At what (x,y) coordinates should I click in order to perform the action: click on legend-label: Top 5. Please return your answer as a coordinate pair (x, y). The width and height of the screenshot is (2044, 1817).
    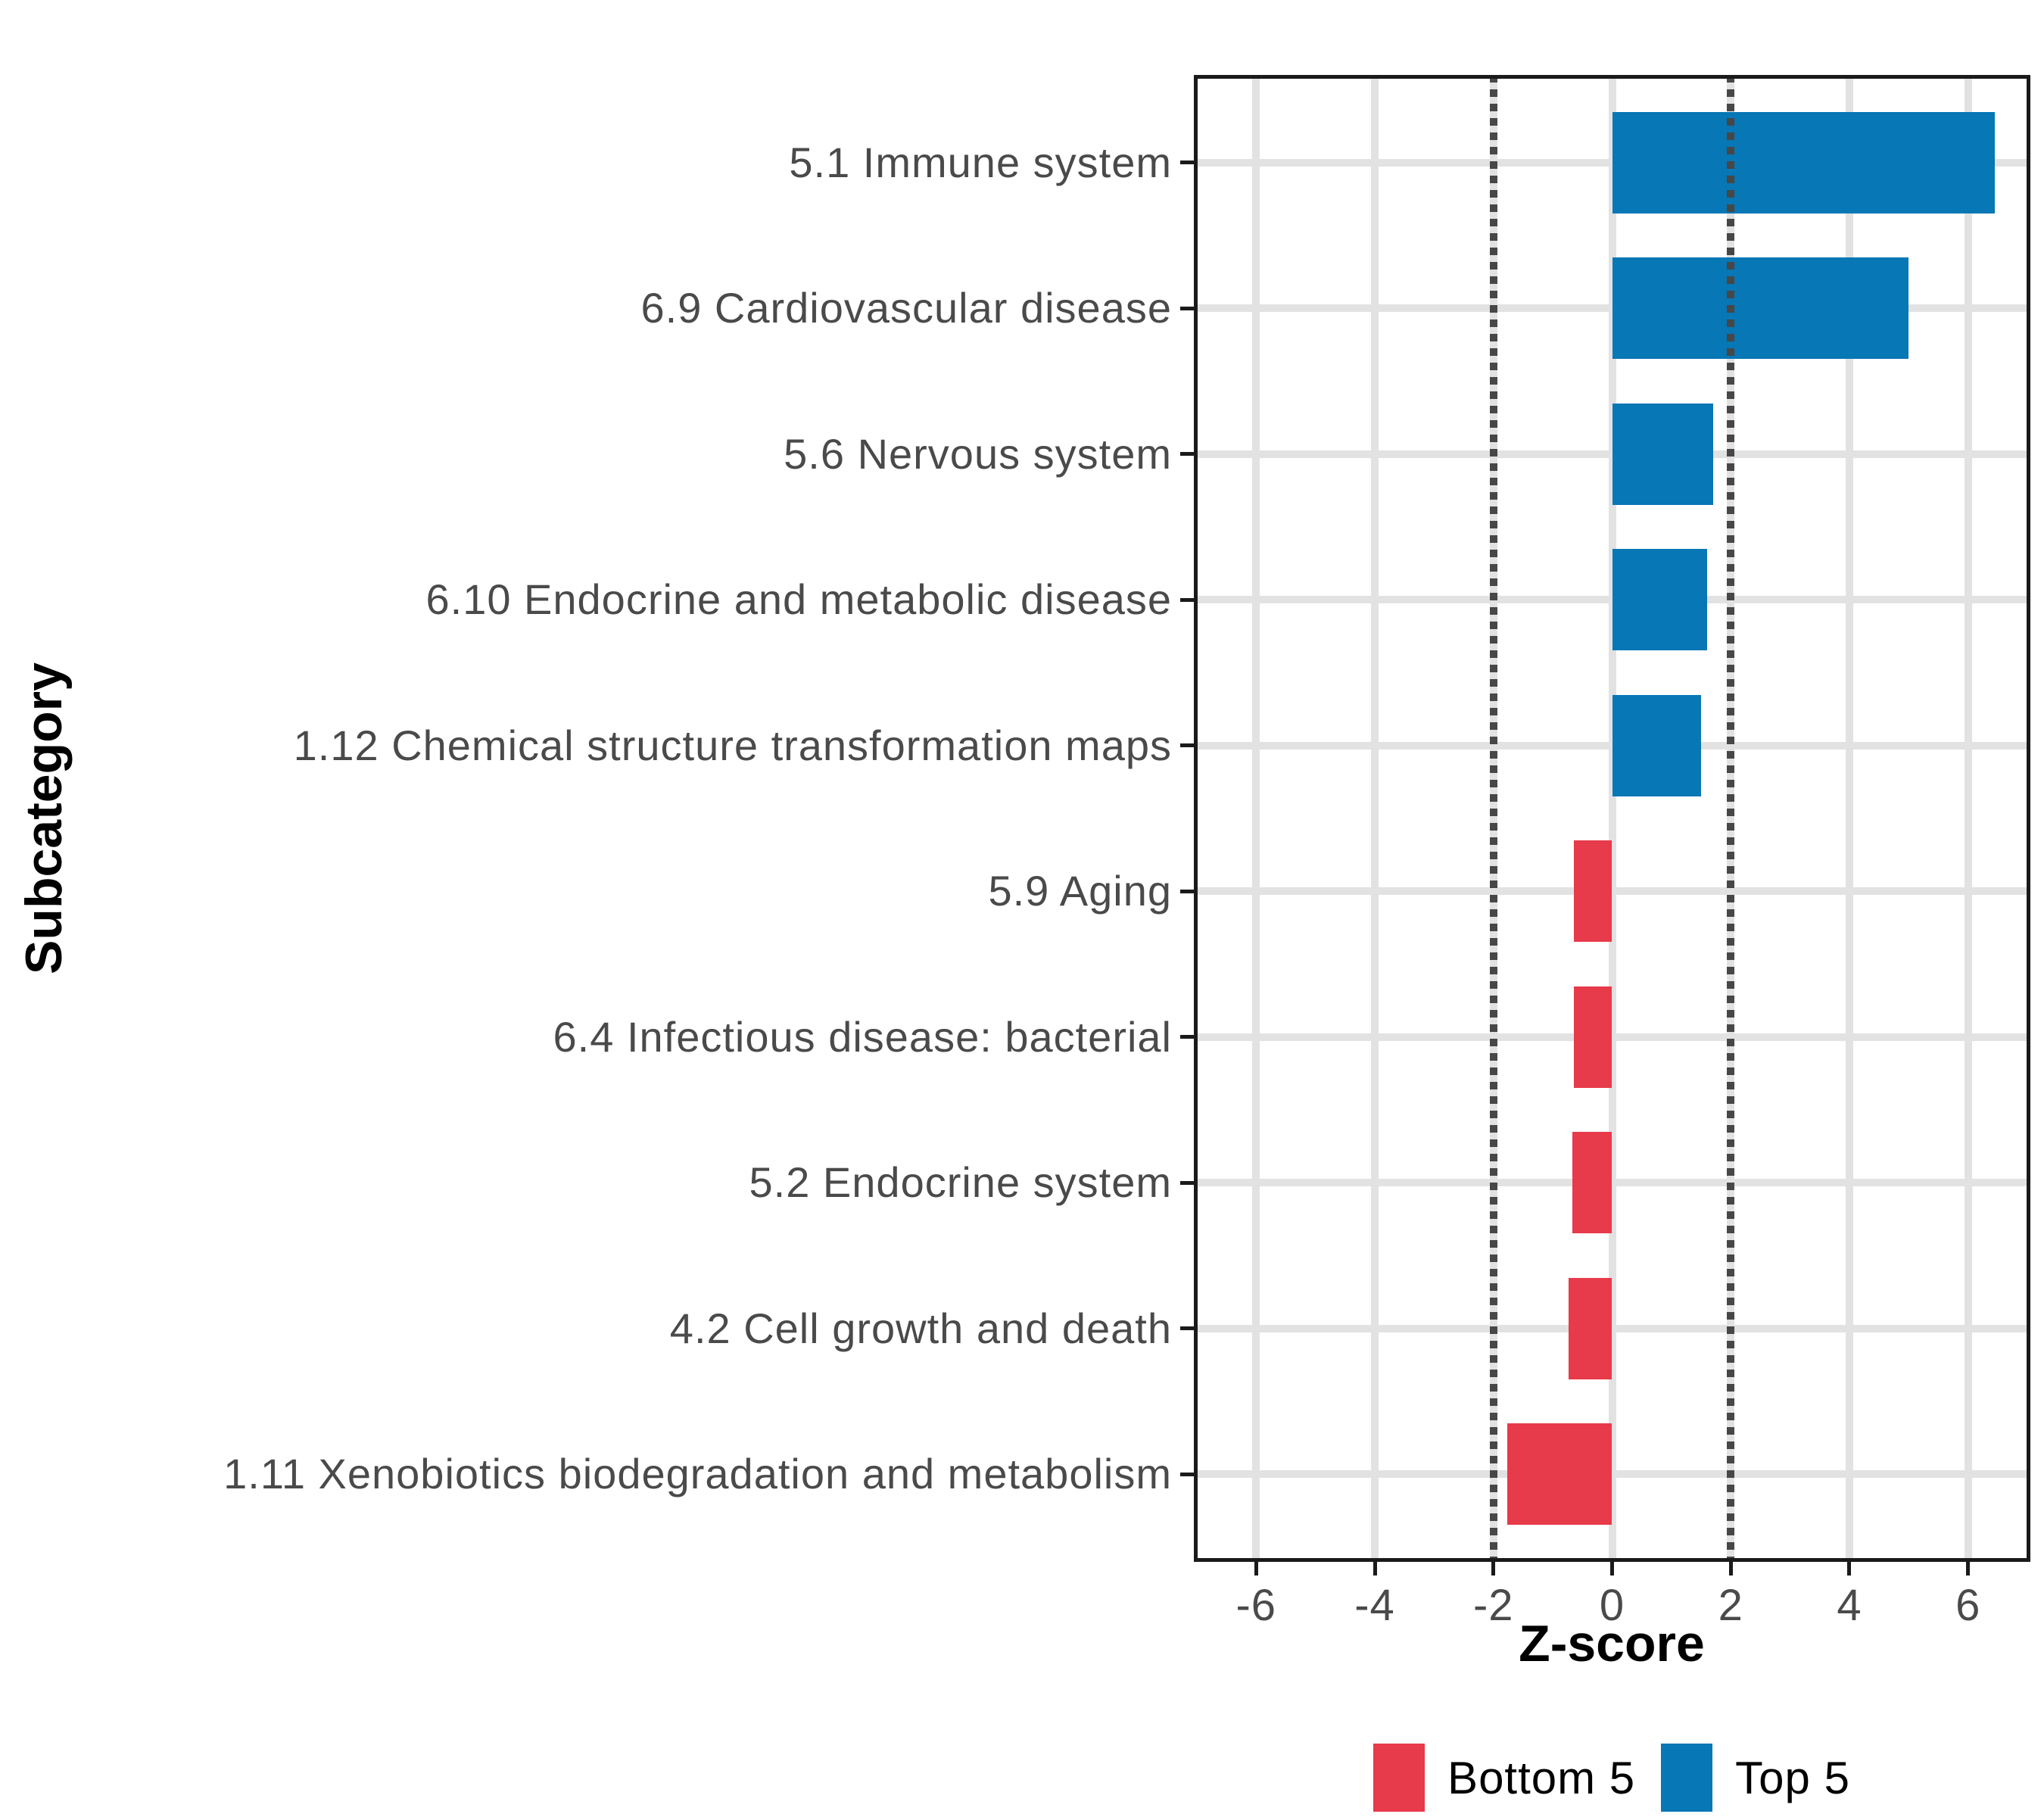
    Looking at the image, I should click on (1792, 1777).